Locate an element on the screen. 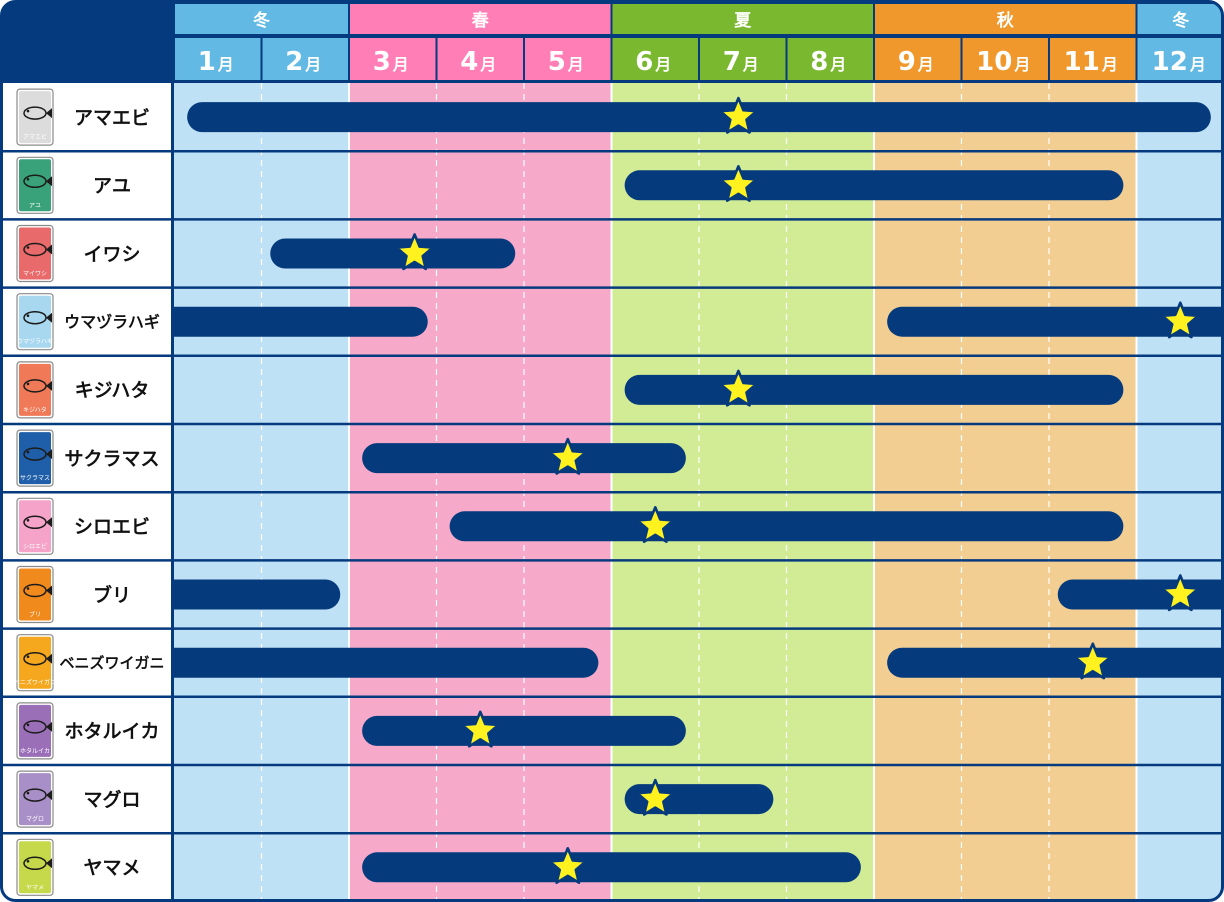 The image size is (1224, 902). icon-caption: マイワシ is located at coordinates (35, 274).